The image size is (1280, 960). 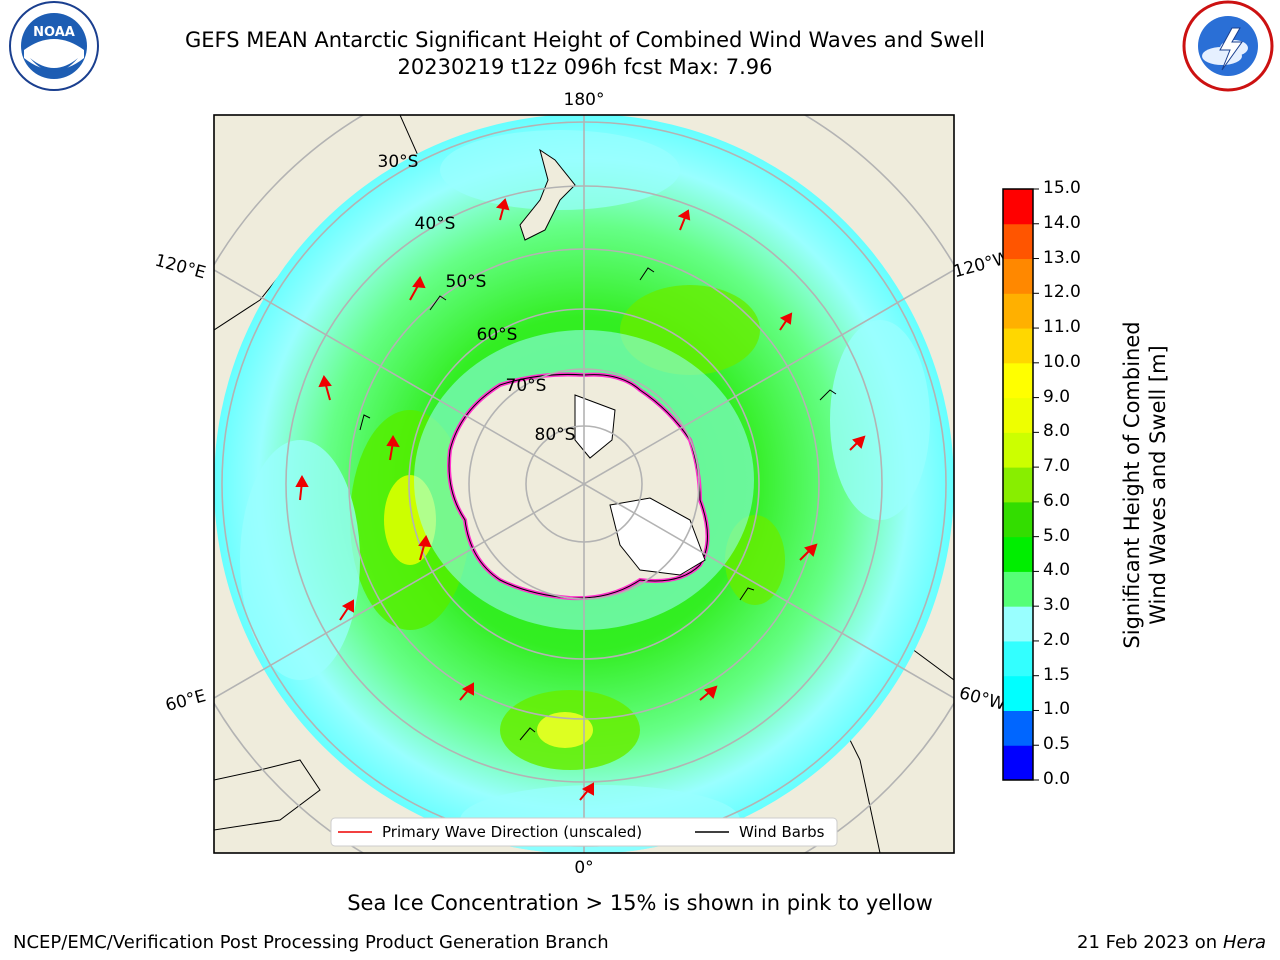 What do you see at coordinates (1057, 605) in the screenshot?
I see `colorbar-tick-label: 3.0` at bounding box center [1057, 605].